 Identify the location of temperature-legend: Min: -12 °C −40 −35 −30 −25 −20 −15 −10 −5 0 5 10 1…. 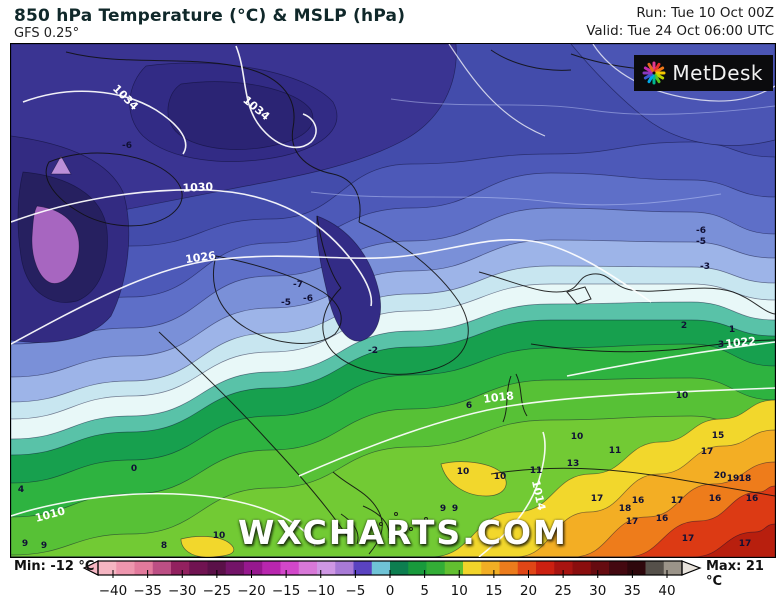
(392, 579).